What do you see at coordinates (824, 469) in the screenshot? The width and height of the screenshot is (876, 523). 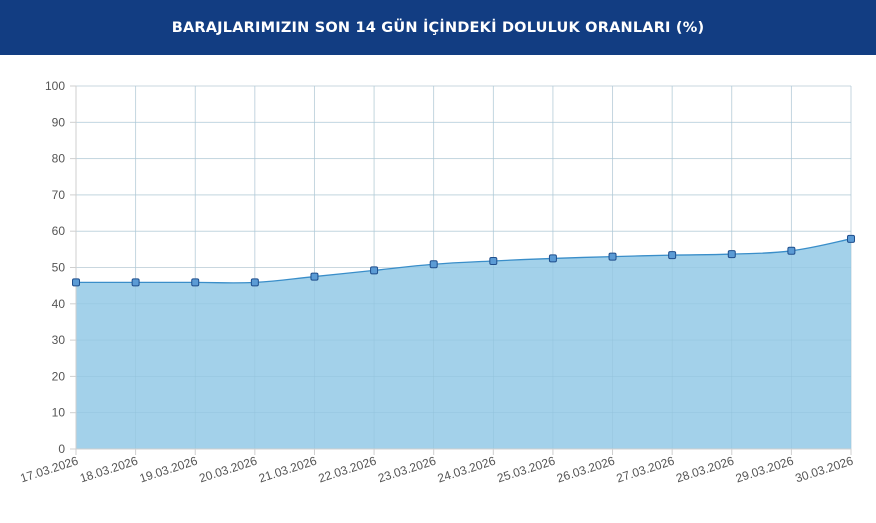 I see `x-tick-label: 30.03.2026` at bounding box center [824, 469].